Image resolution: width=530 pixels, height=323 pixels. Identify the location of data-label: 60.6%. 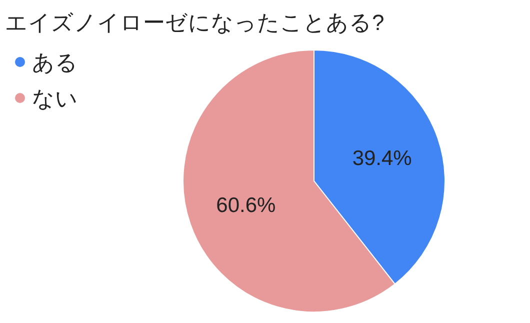
(246, 205).